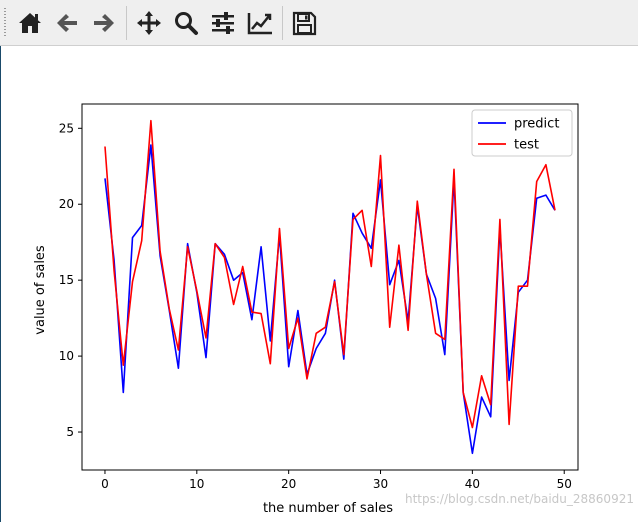  I want to click on x-tick-label: 40, so click(472, 484).